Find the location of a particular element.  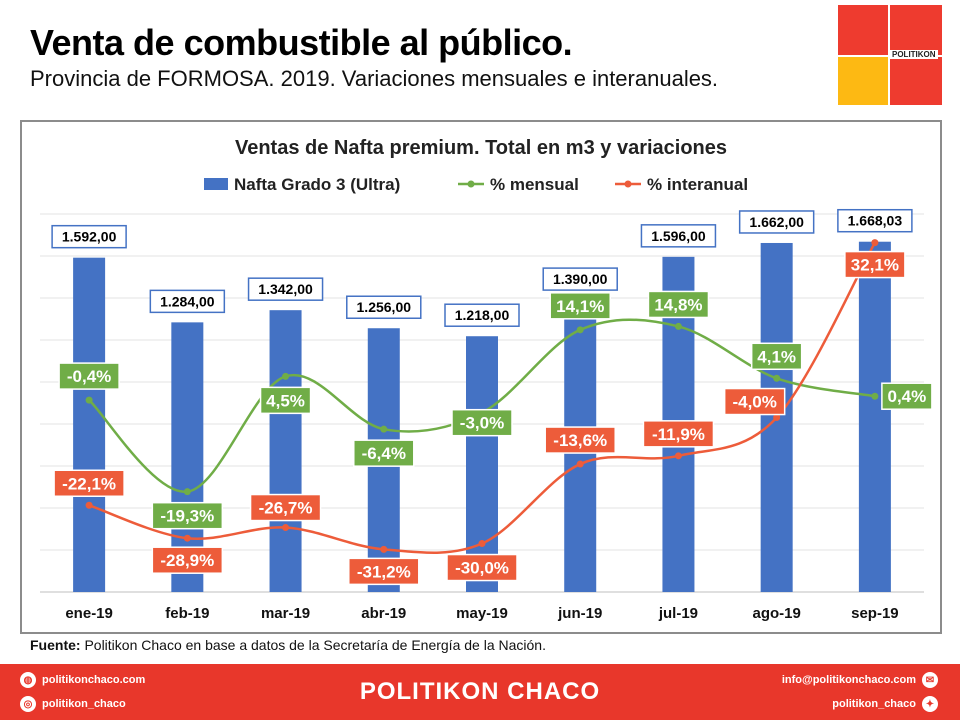

footer-email-text: info@politikonchaco.com is located at coordinates (848, 680).